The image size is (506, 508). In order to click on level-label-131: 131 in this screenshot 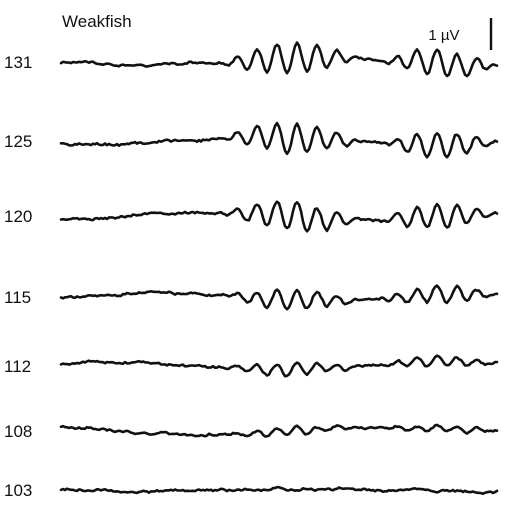, I will do `click(18, 62)`.